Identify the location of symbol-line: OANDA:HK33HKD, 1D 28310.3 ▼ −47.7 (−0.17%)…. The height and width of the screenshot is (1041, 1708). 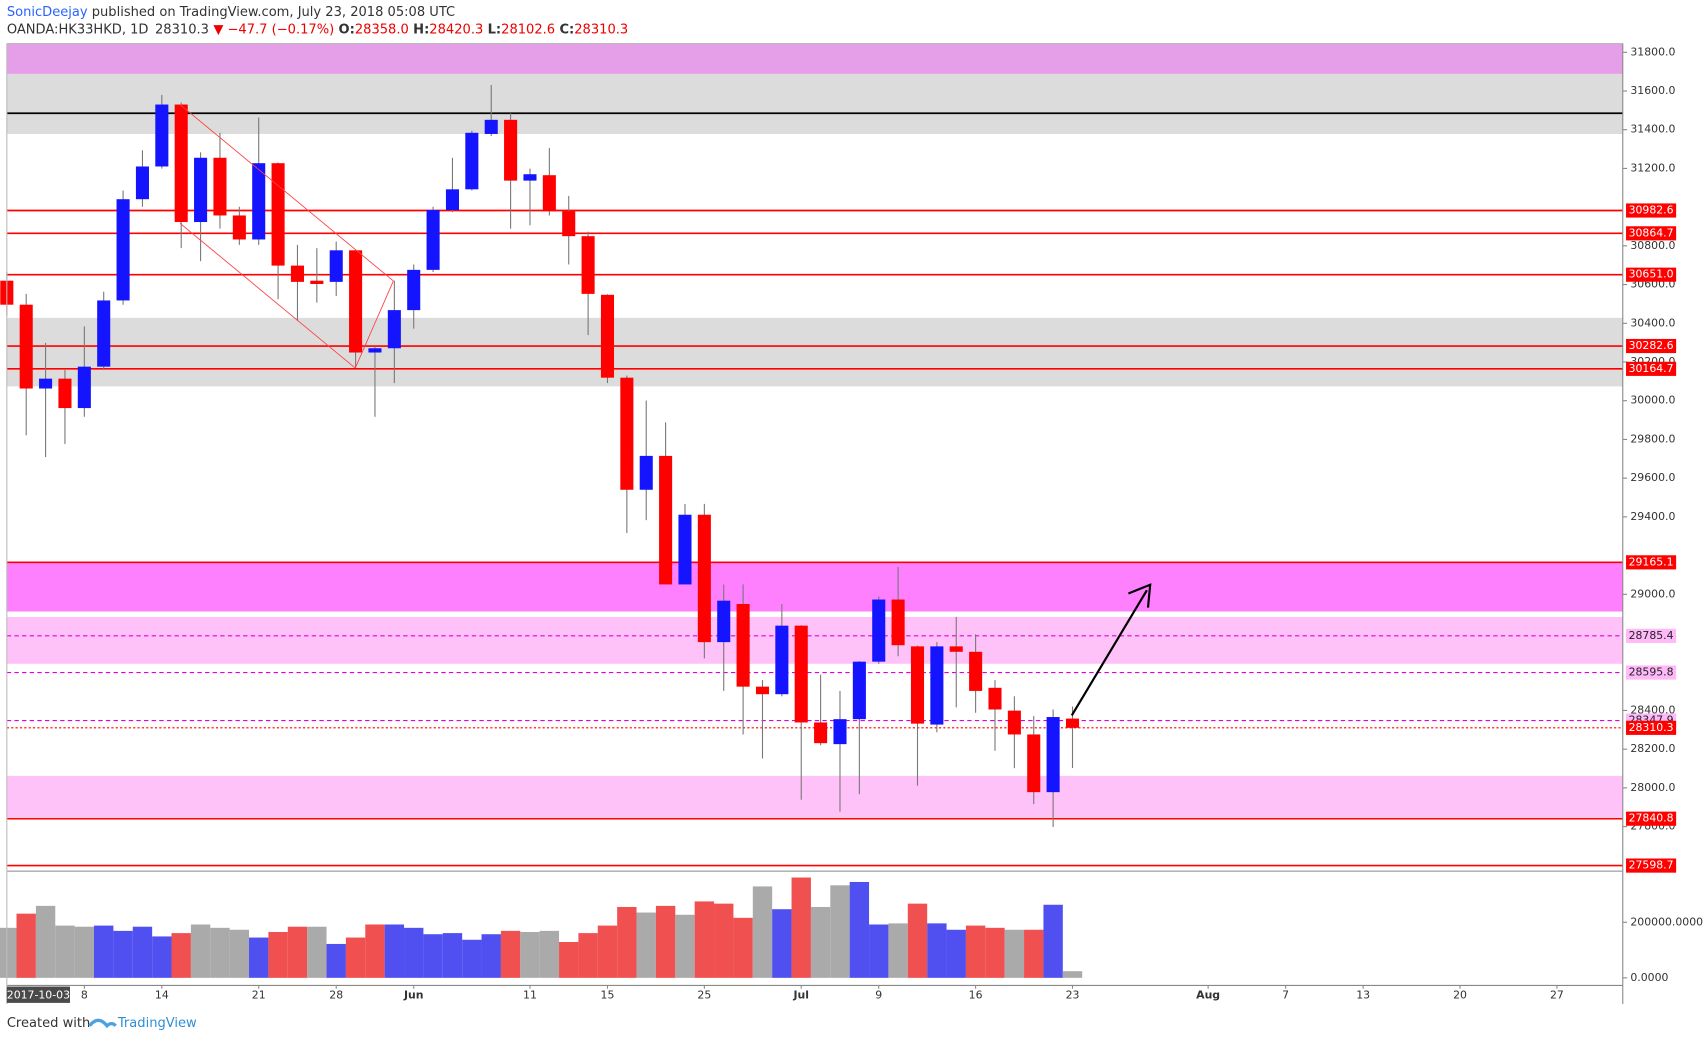
(317, 29).